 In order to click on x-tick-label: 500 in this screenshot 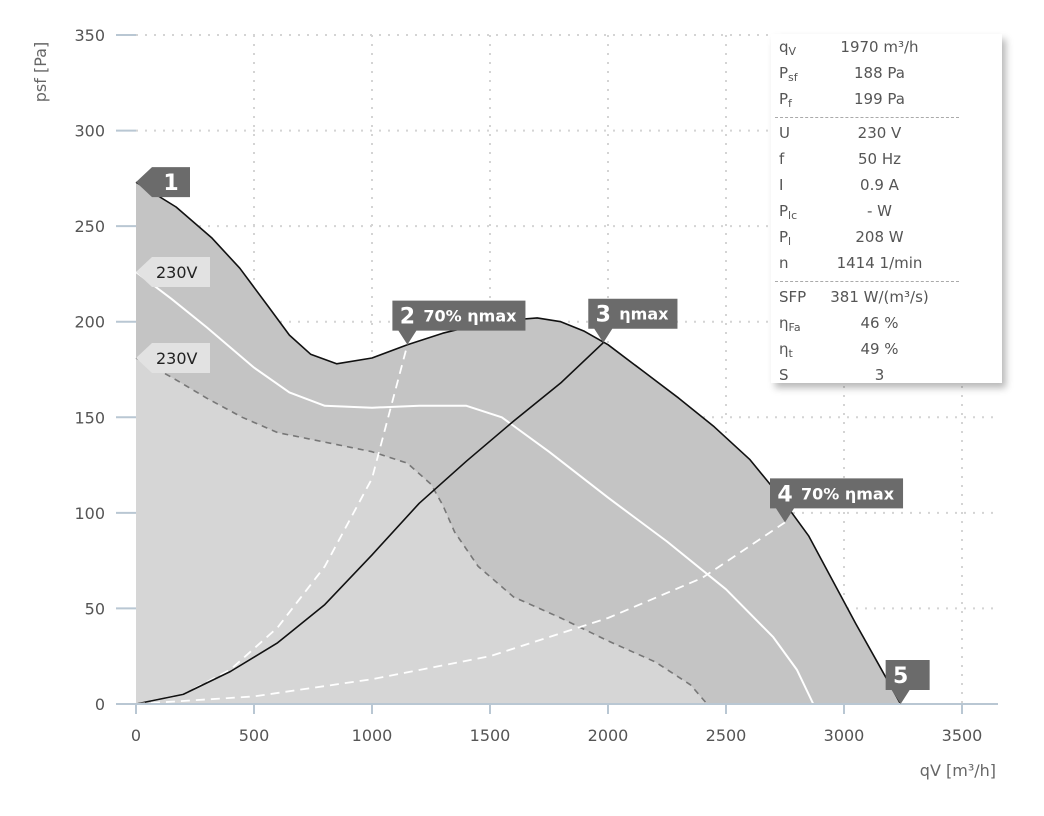, I will do `click(254, 735)`.